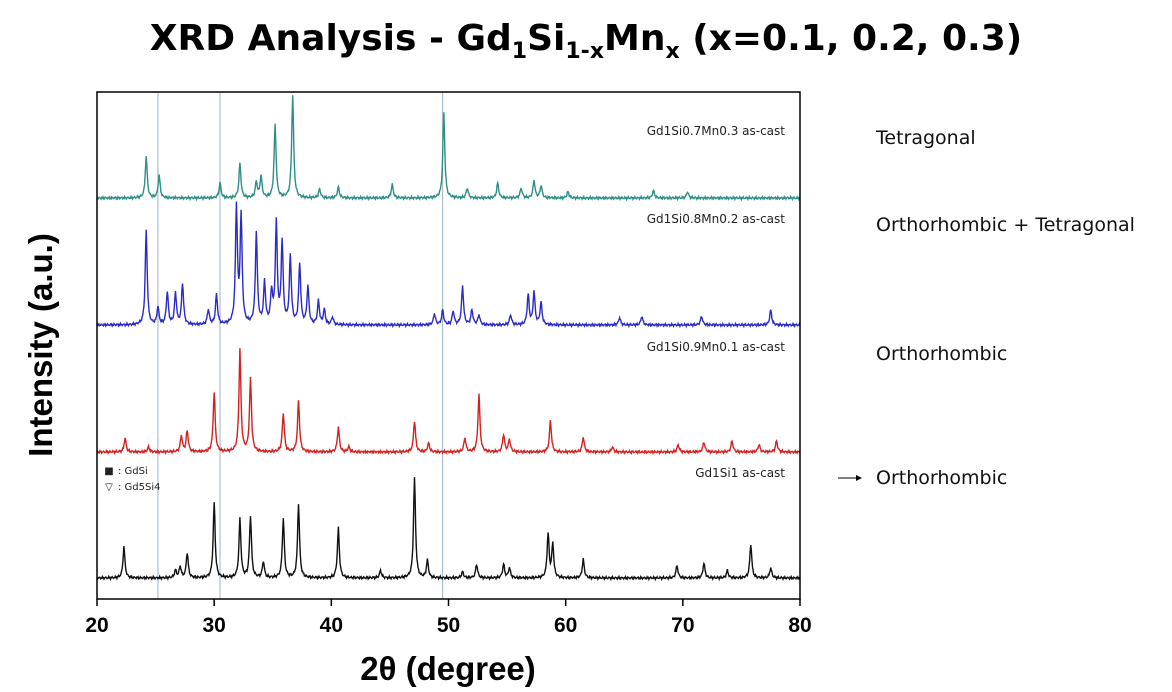  I want to click on x-tick-label-70: 70, so click(682, 625).